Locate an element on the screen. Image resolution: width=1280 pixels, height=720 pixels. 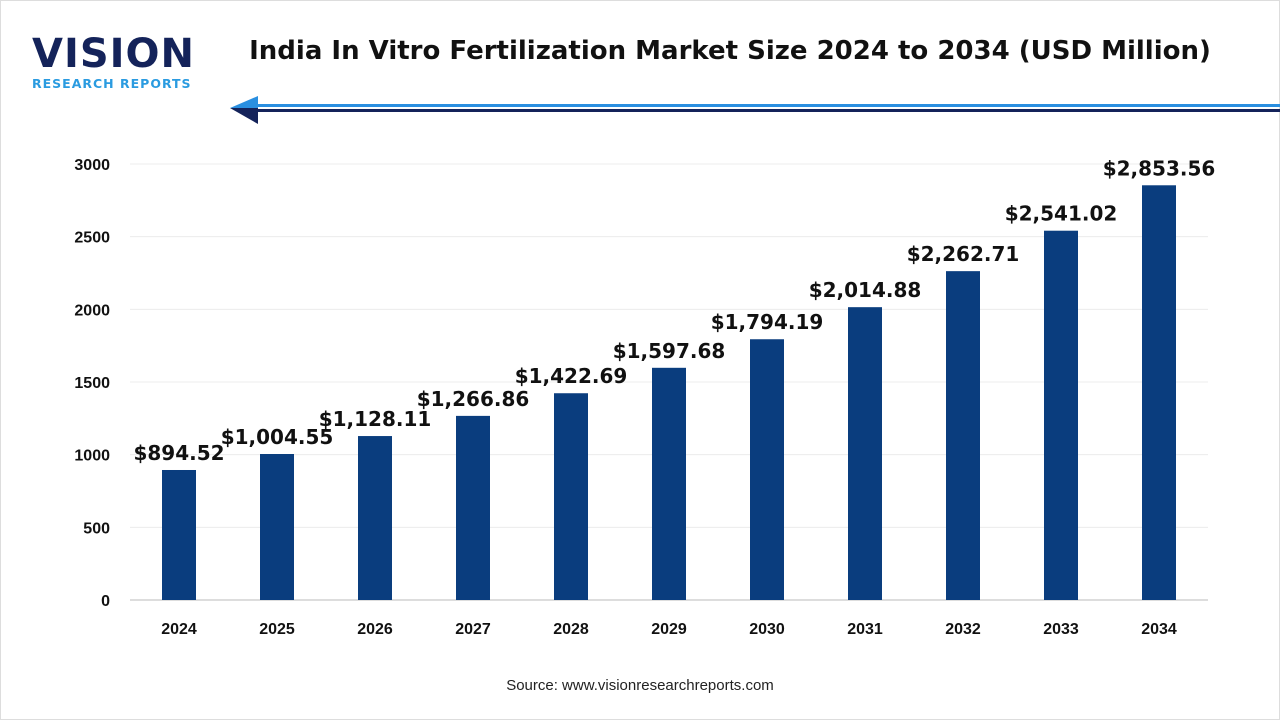
header-arrow is located at coordinates (755, 110).